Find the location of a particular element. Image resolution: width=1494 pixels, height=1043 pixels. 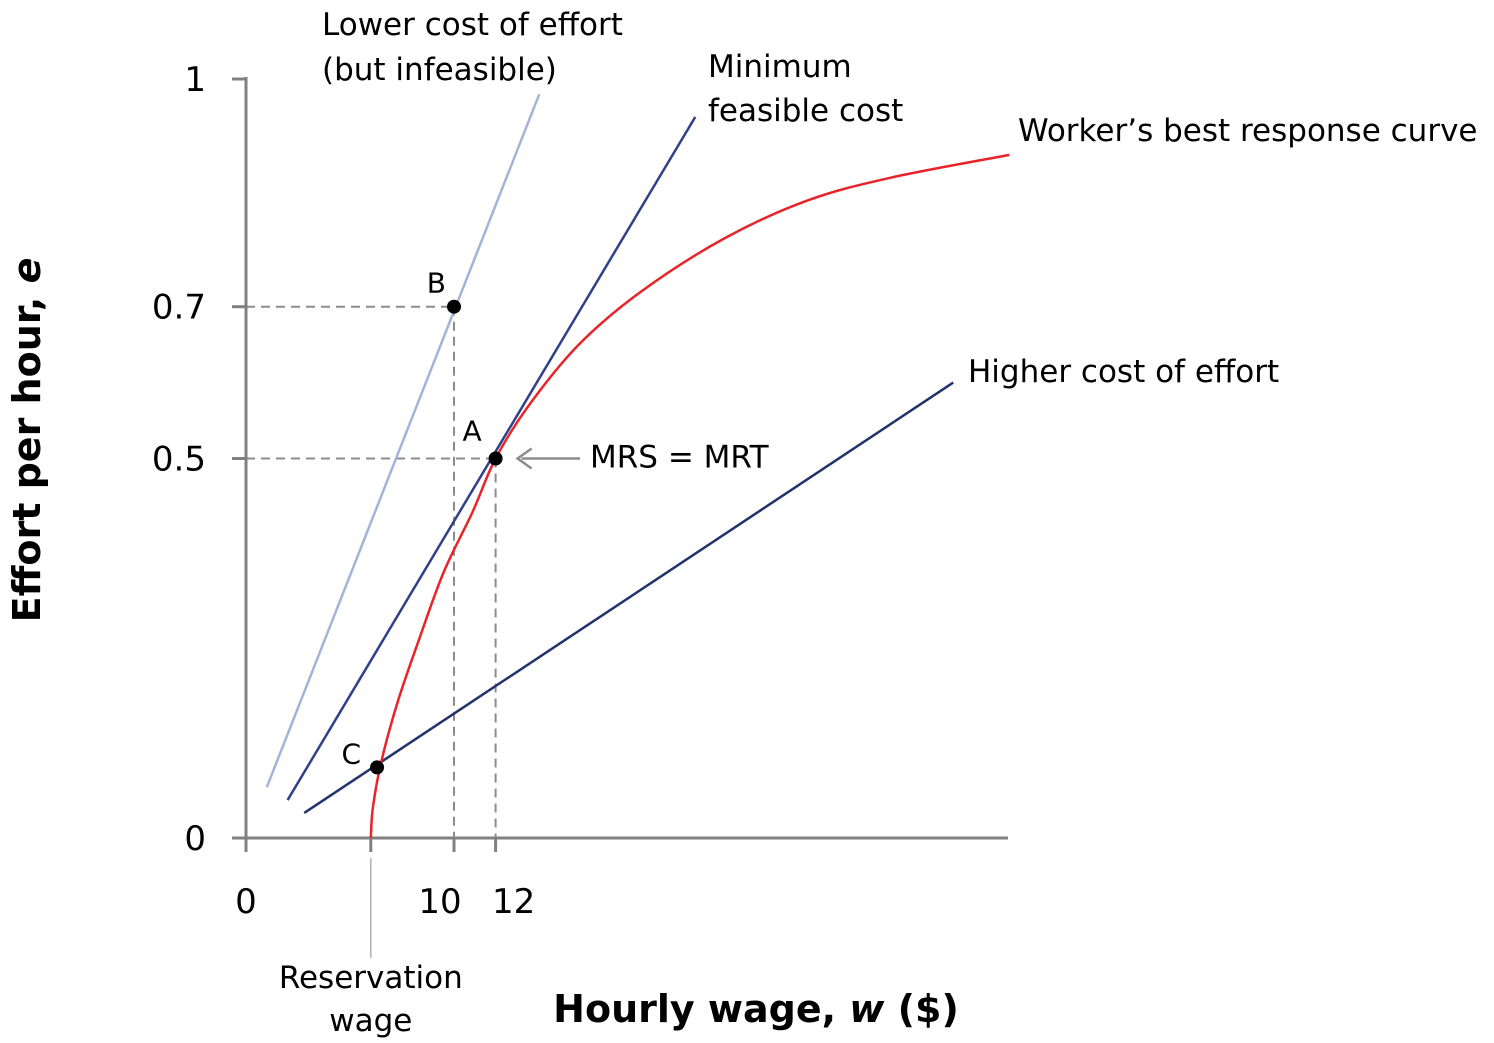

lower-cost-line is located at coordinates (403, 440).